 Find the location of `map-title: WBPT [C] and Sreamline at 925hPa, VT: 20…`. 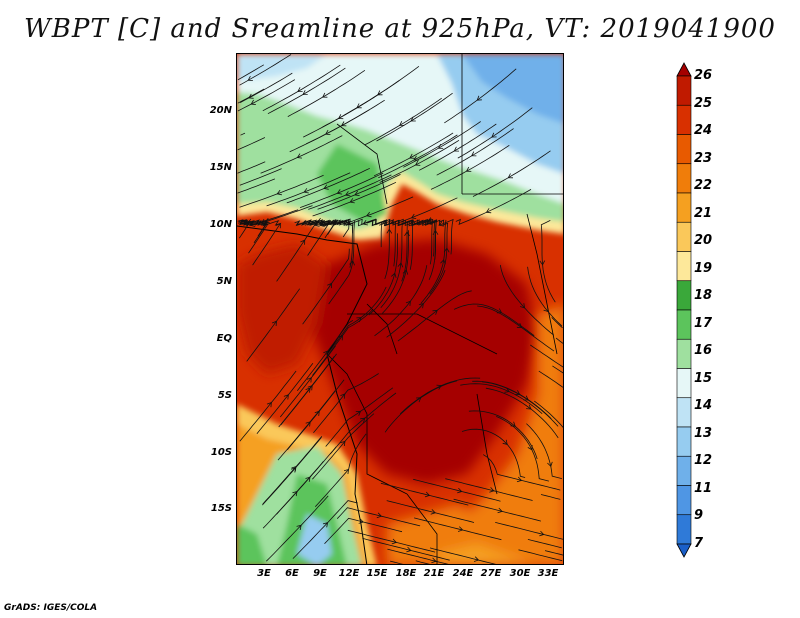

map-title: WBPT [C] and Sreamline at 925hPa, VT: 20… is located at coordinates (400, 29).